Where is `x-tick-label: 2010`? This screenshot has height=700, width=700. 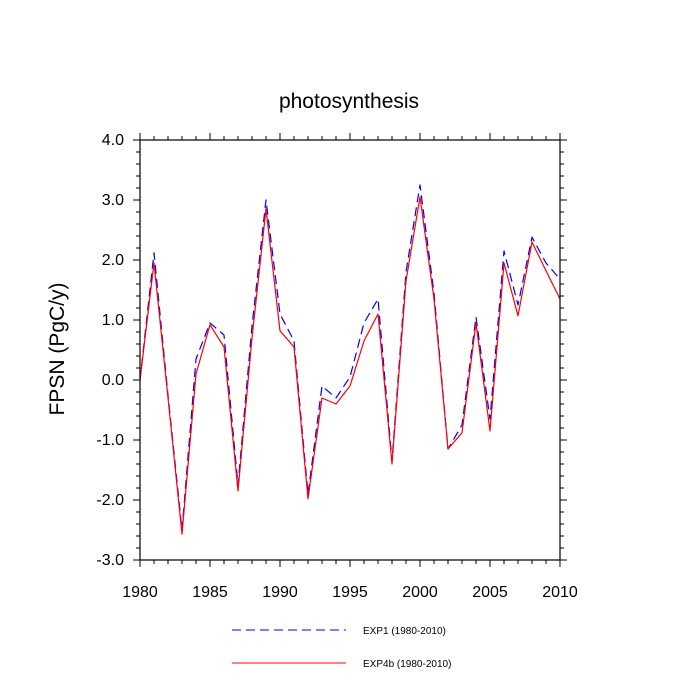
x-tick-label: 2010 is located at coordinates (560, 592).